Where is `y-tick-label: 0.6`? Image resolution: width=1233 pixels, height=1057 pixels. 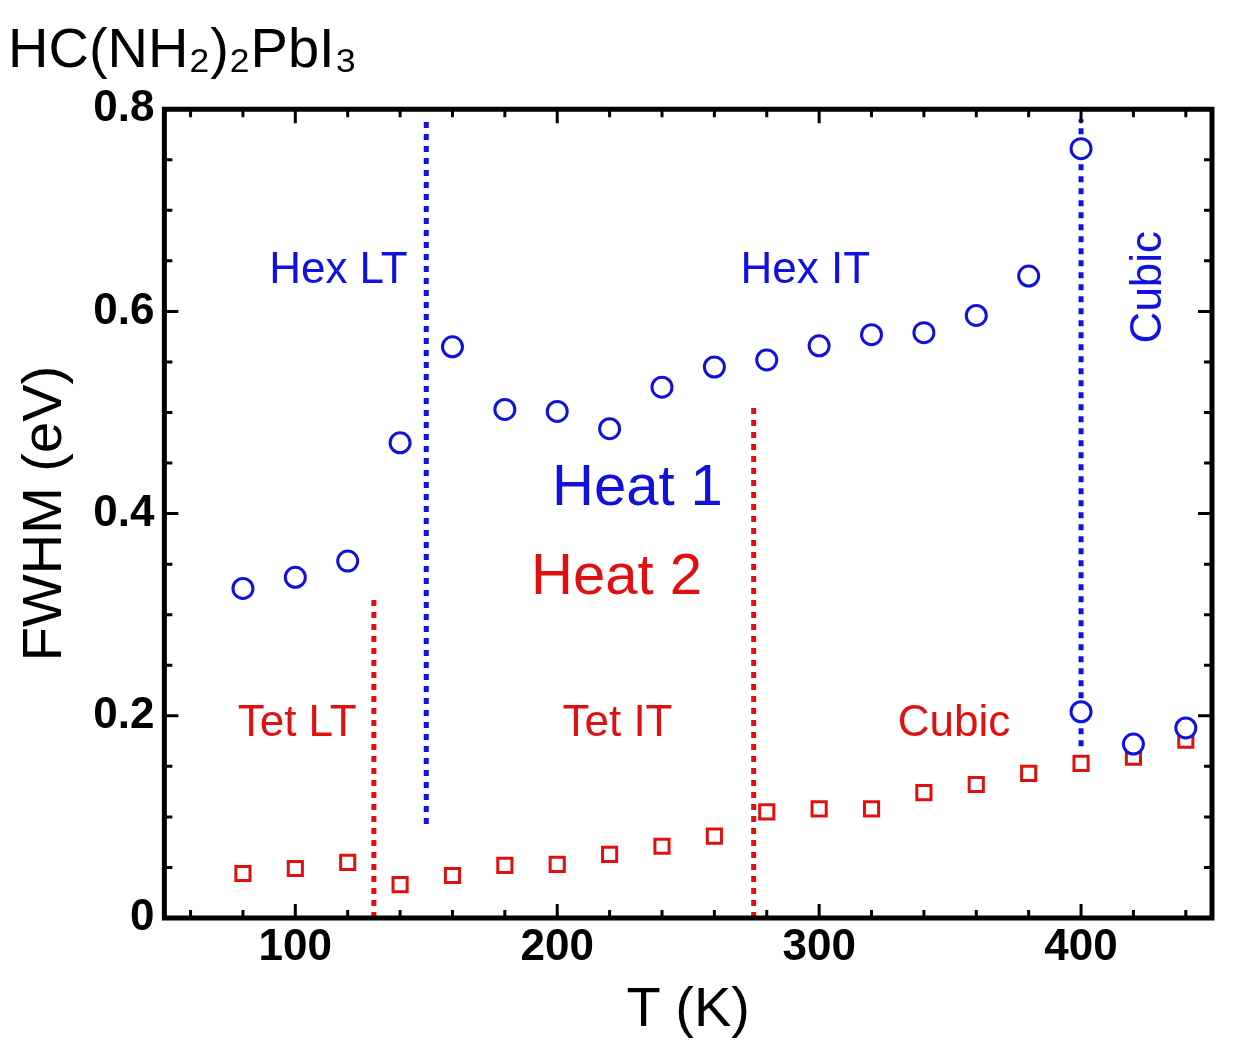
y-tick-label: 0.6 is located at coordinates (124, 308).